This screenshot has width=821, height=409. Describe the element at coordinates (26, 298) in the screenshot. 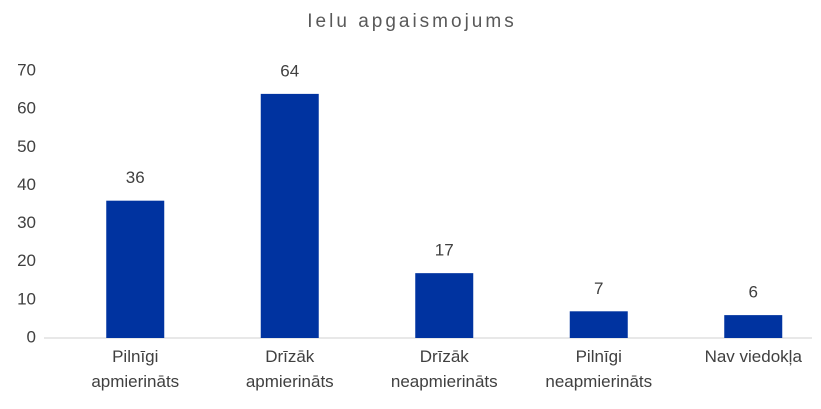

I see `y-tick-label: 10` at that location.